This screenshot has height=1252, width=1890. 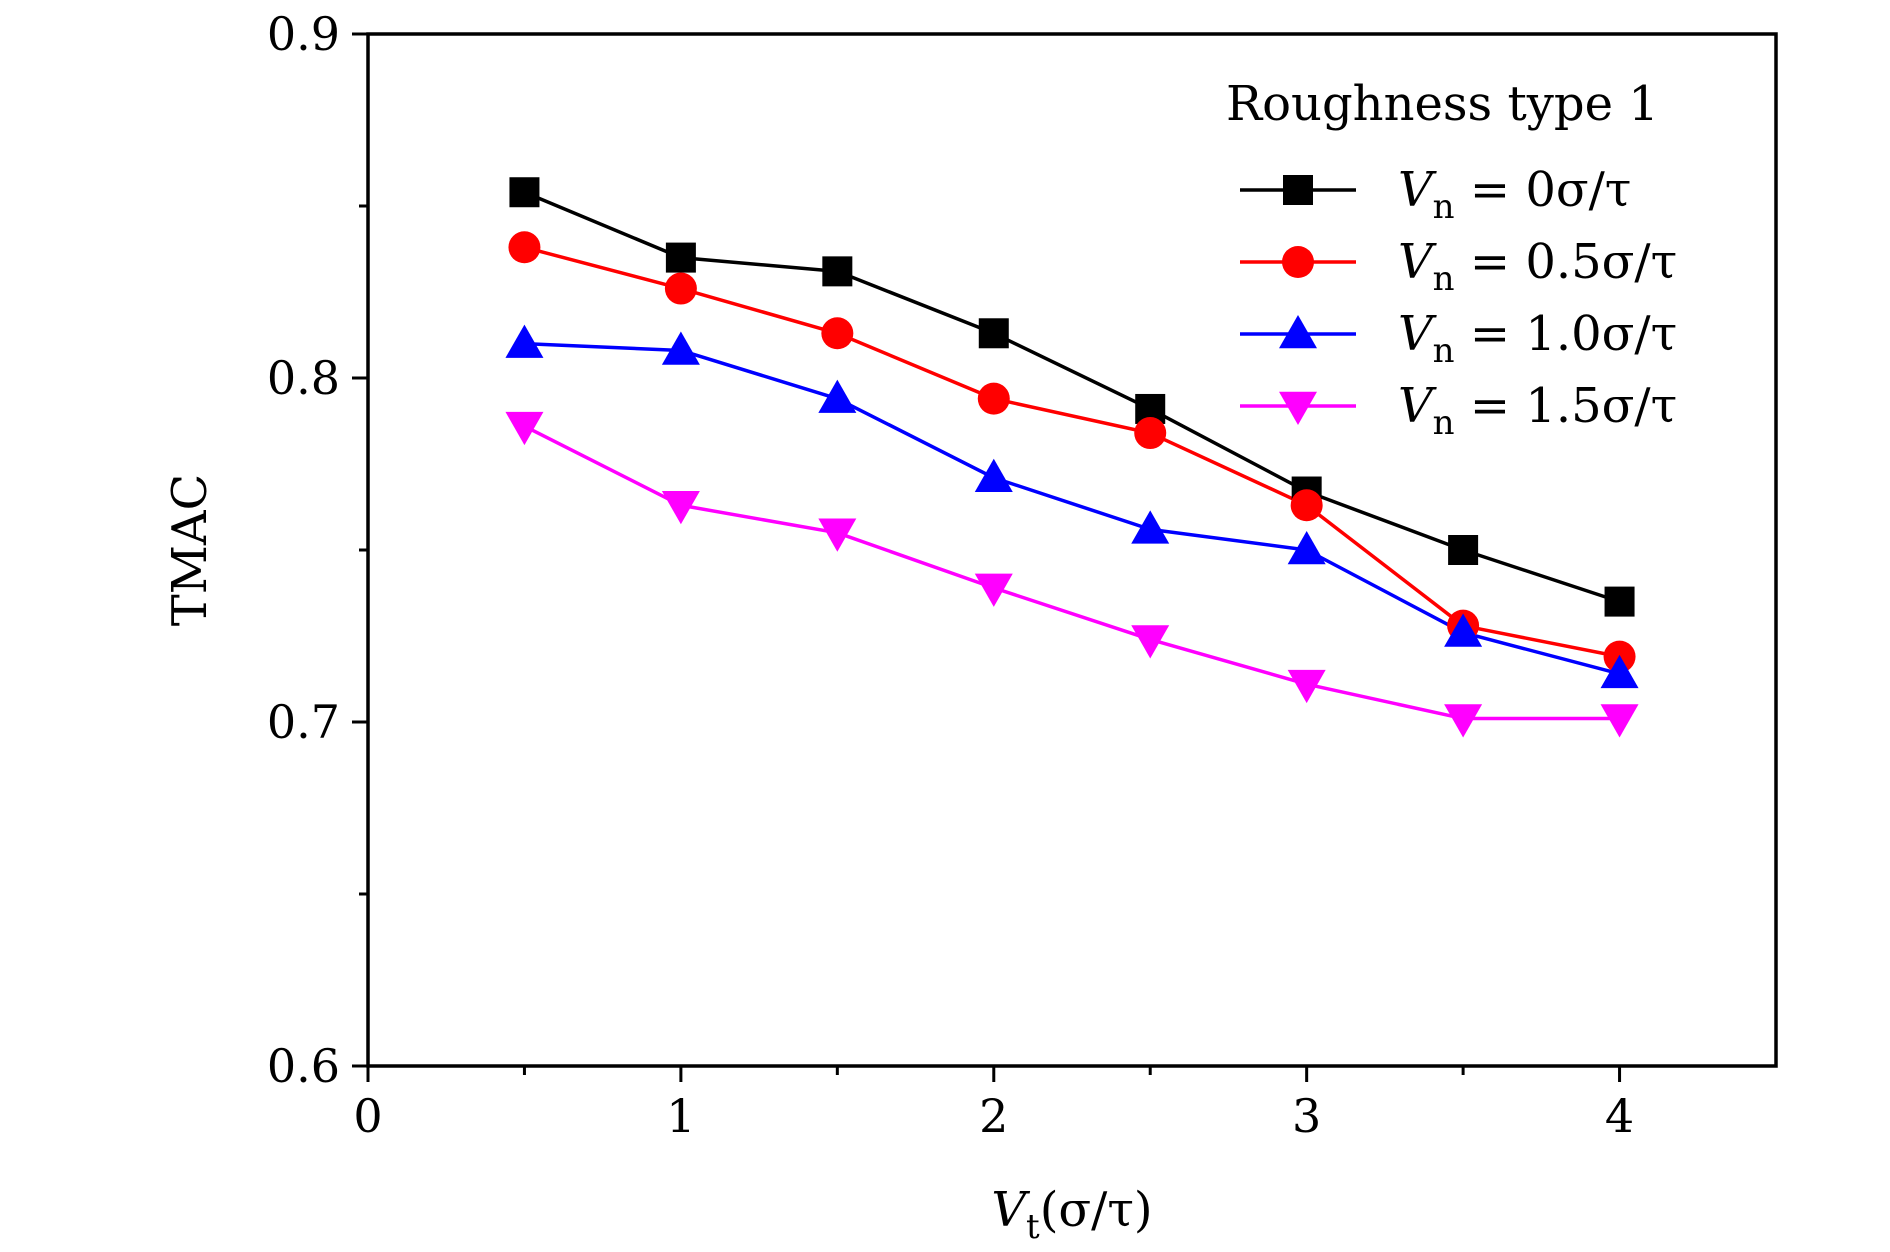 I want to click on legend-label-rest: = 0σ/τ, so click(x=1543, y=190).